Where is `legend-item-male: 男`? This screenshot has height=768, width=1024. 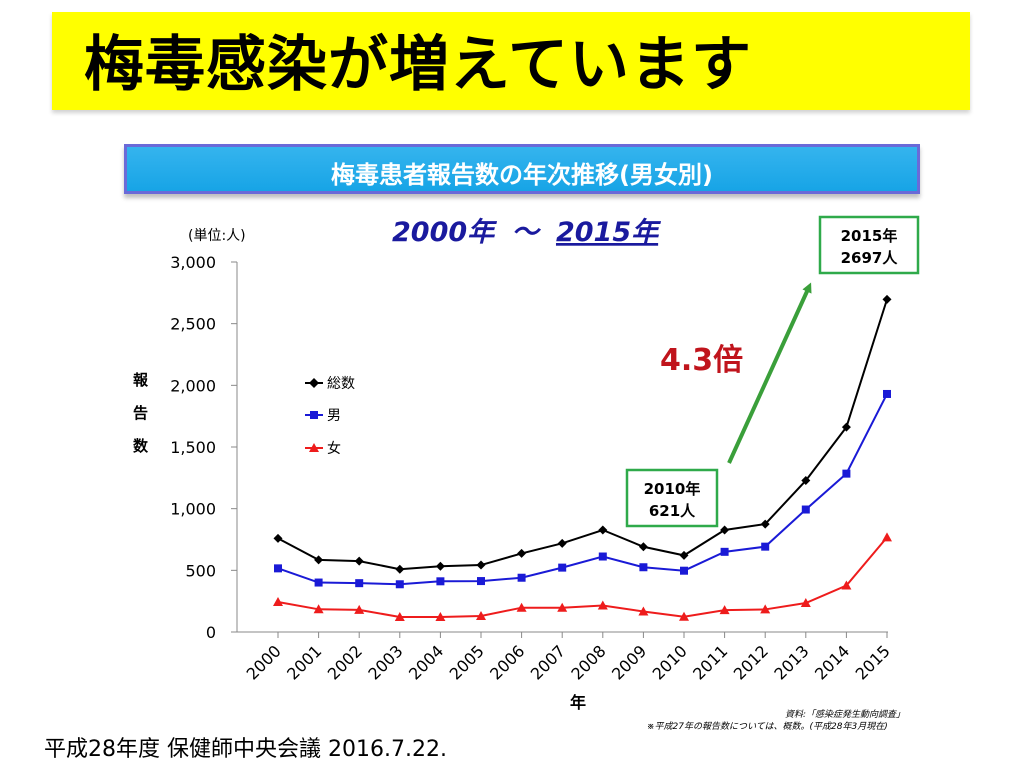
legend-item-male: 男 is located at coordinates (323, 416).